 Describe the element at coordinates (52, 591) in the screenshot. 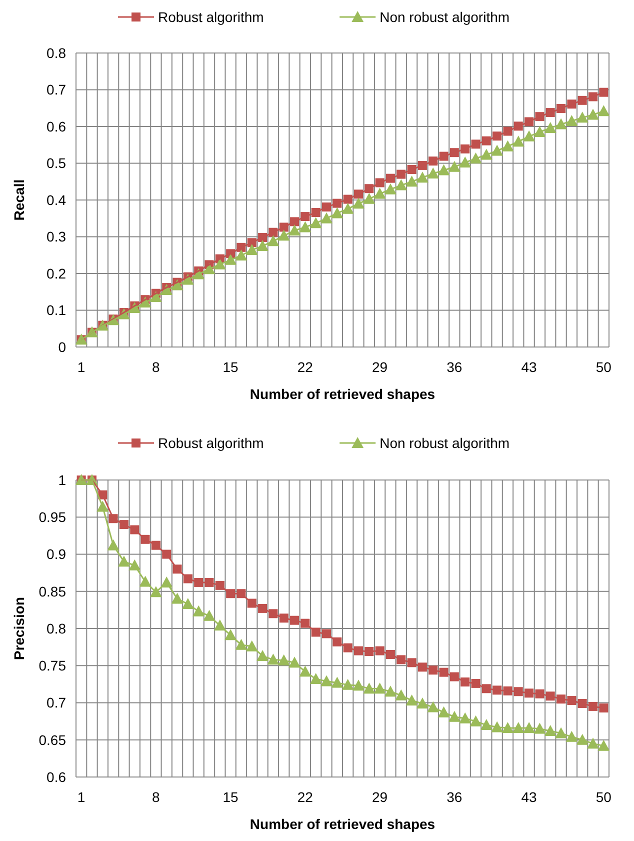

I see `y-tick-label: 0.85` at that location.